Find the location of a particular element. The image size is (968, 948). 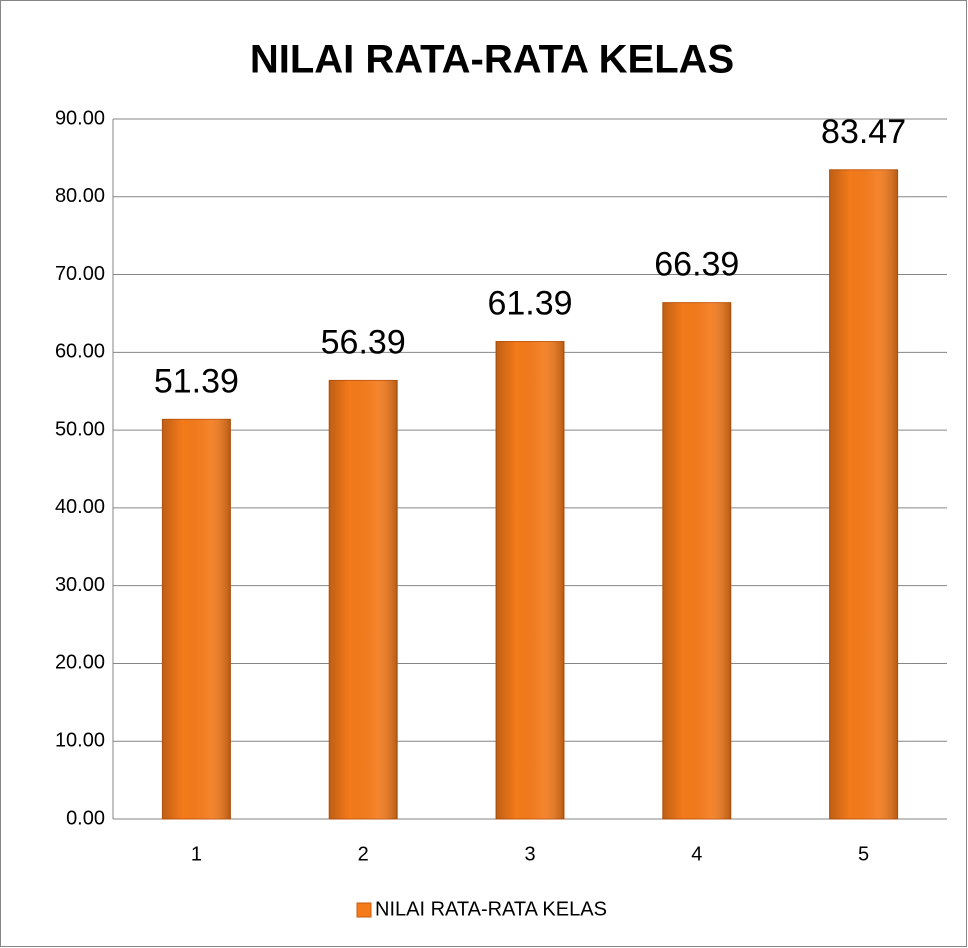

data-label: 56.39 is located at coordinates (363, 342).